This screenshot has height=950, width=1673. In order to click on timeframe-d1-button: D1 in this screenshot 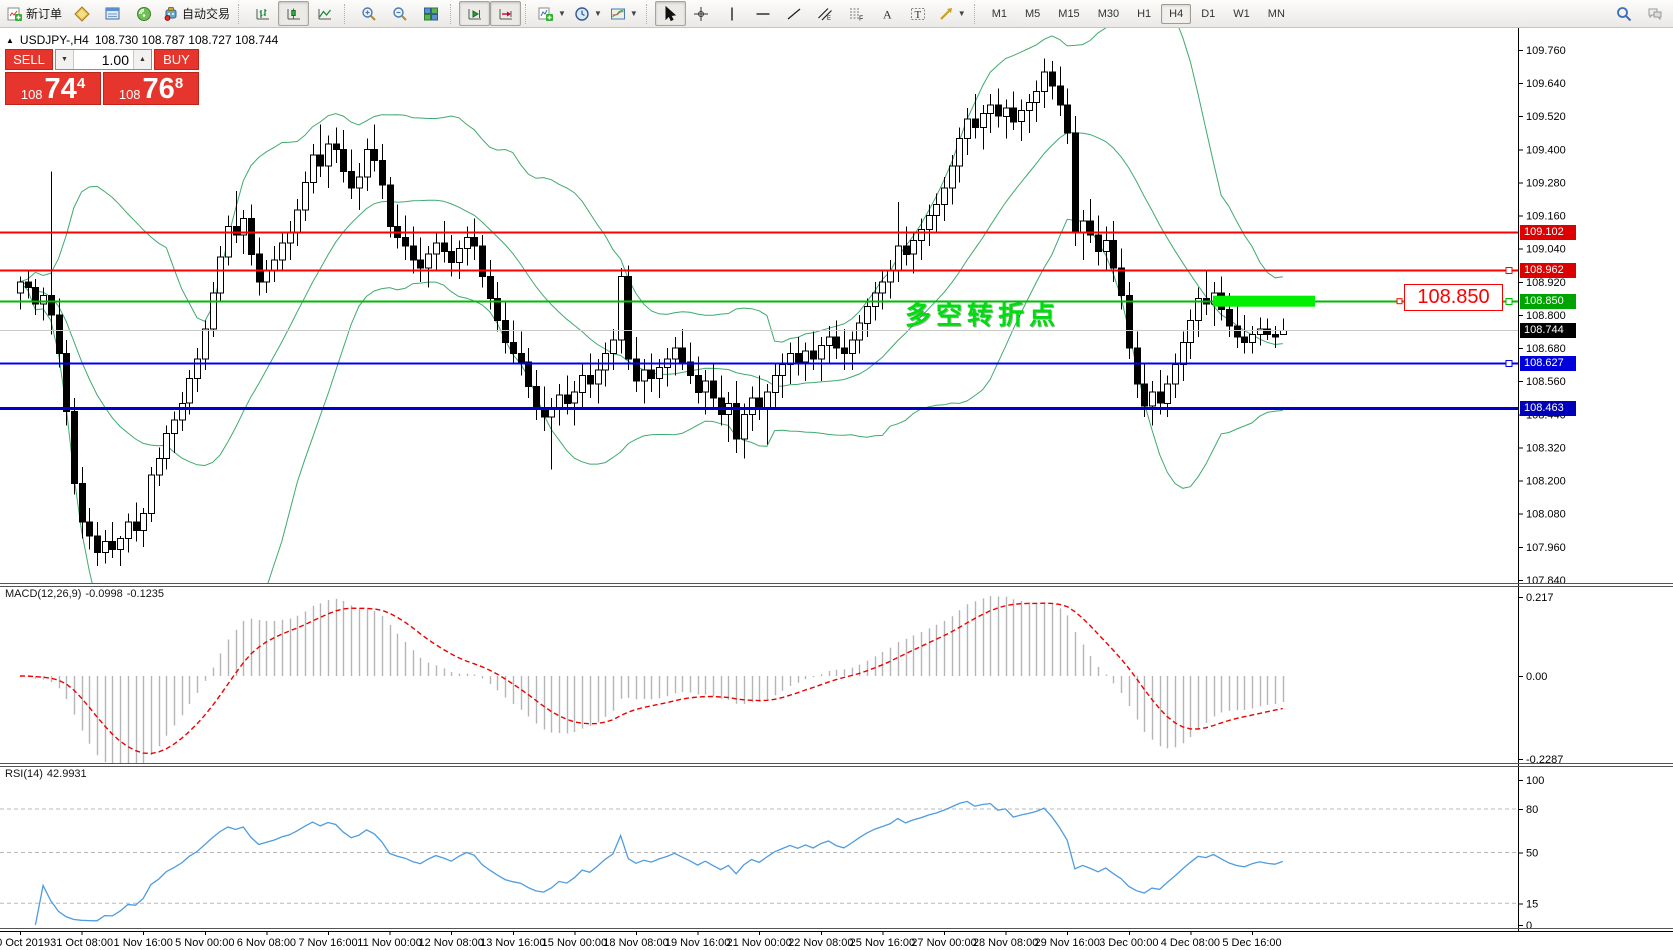, I will do `click(1208, 13)`.